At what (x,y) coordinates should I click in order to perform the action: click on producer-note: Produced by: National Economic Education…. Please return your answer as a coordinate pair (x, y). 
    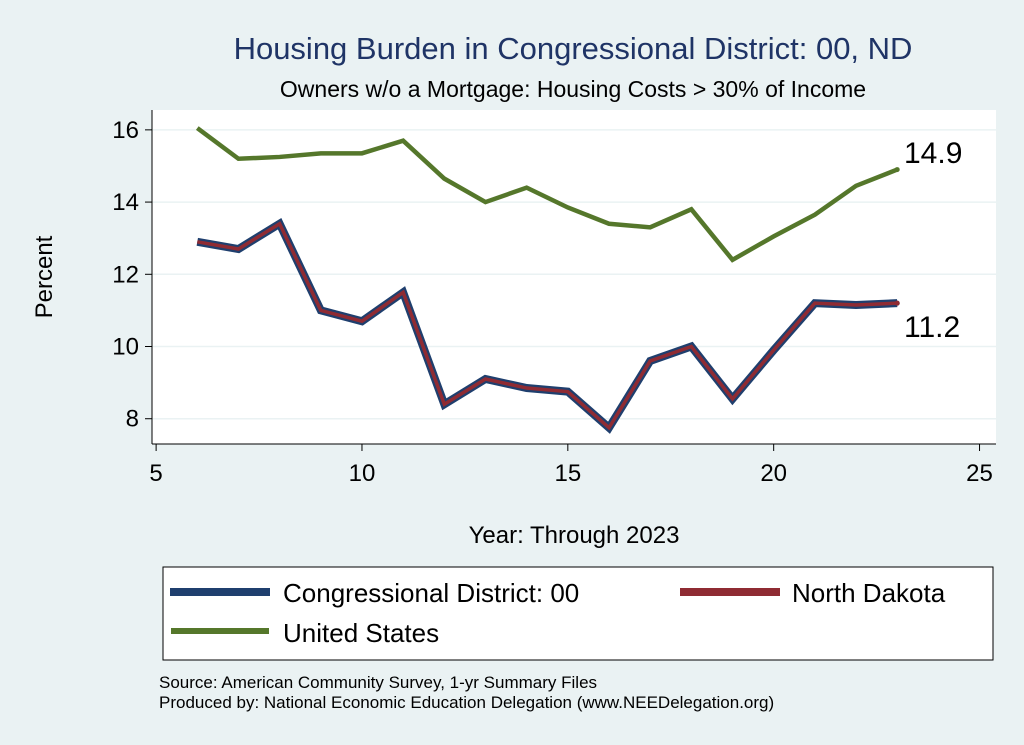
    Looking at the image, I should click on (466, 702).